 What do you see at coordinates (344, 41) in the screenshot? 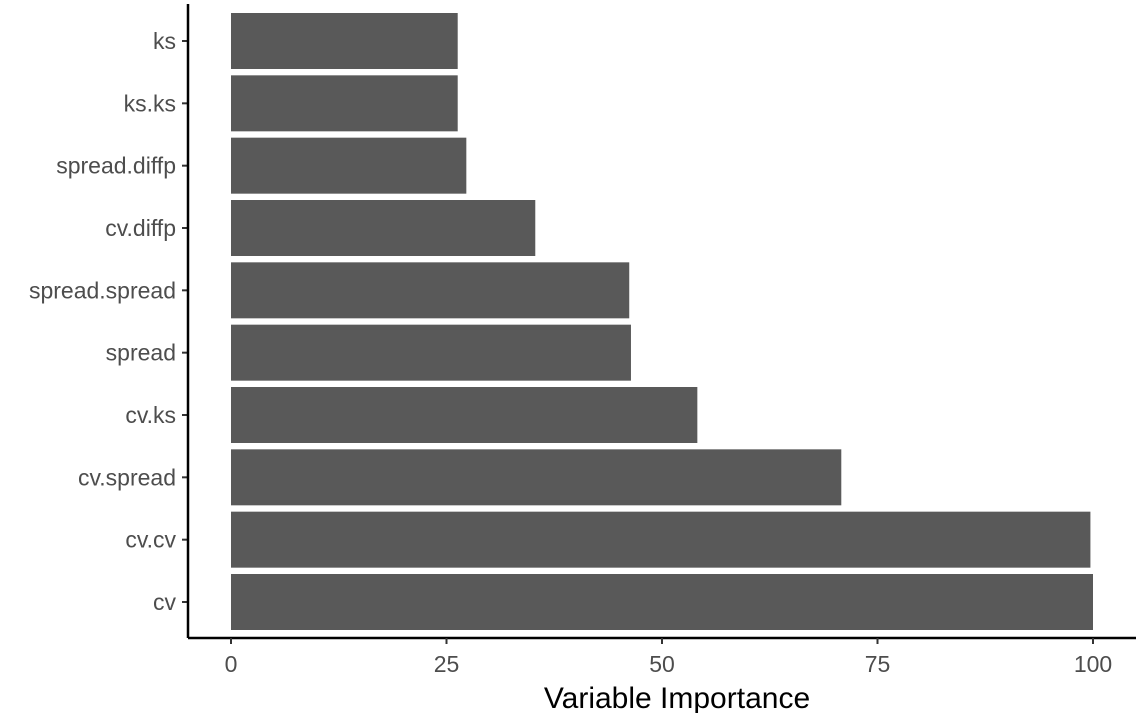
I see `bar-ks` at bounding box center [344, 41].